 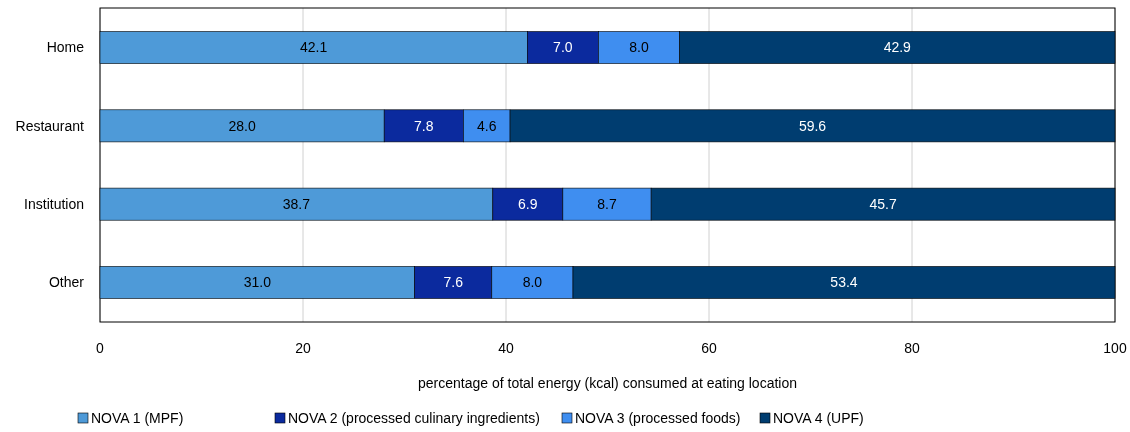 I want to click on data-label: 45.7, so click(x=883, y=204).